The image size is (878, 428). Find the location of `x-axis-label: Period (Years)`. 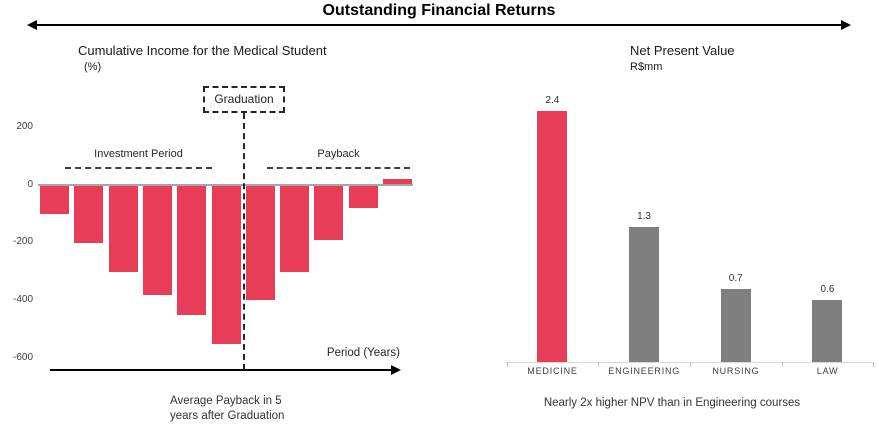

x-axis-label: Period (Years) is located at coordinates (363, 353).